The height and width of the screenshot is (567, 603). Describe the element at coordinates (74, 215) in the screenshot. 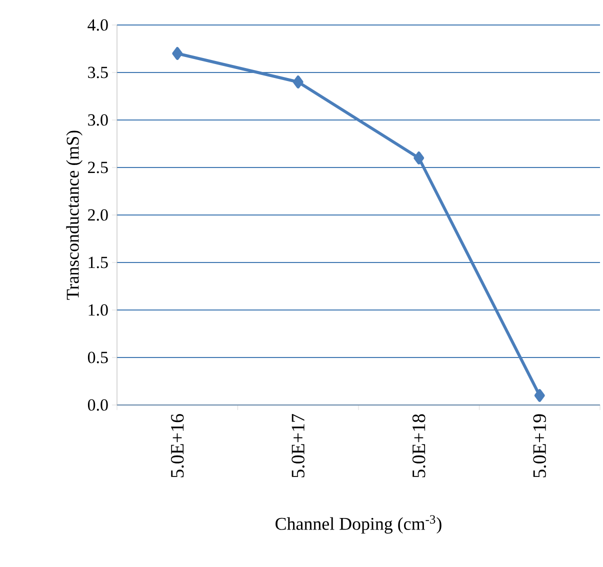

I see `y-axis-title: Transconductance (mS)` at that location.